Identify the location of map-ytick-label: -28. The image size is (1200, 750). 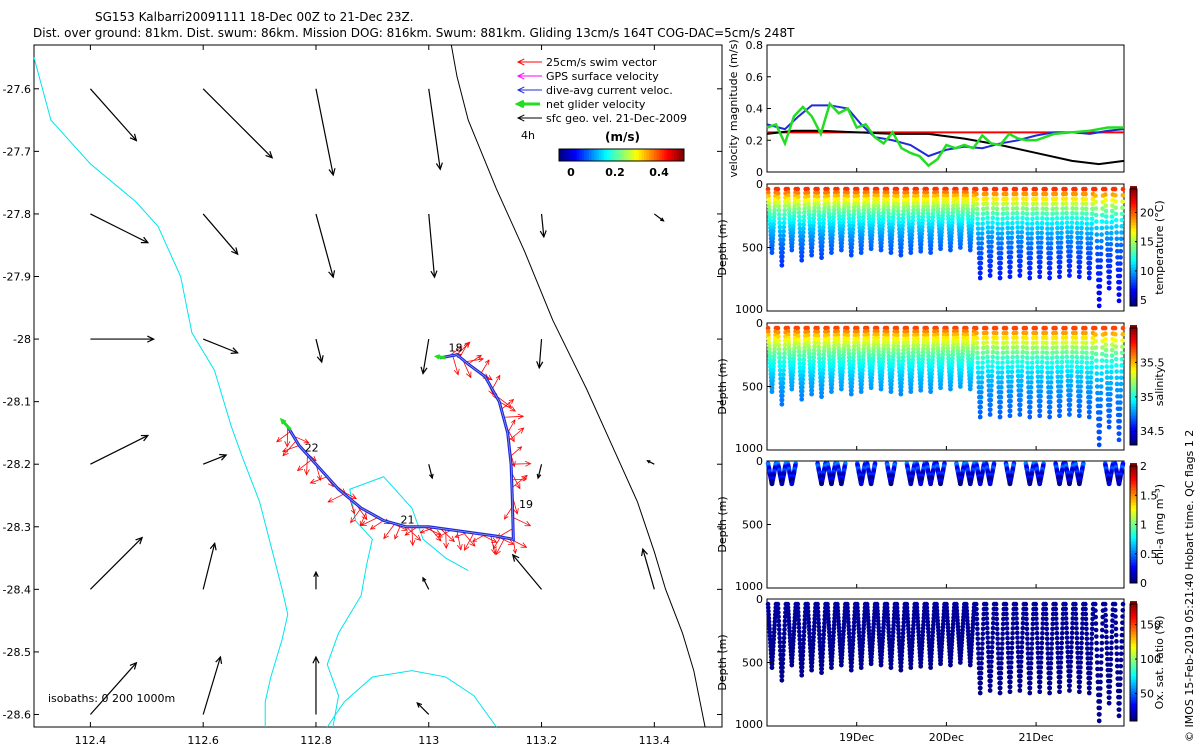
(22, 339).